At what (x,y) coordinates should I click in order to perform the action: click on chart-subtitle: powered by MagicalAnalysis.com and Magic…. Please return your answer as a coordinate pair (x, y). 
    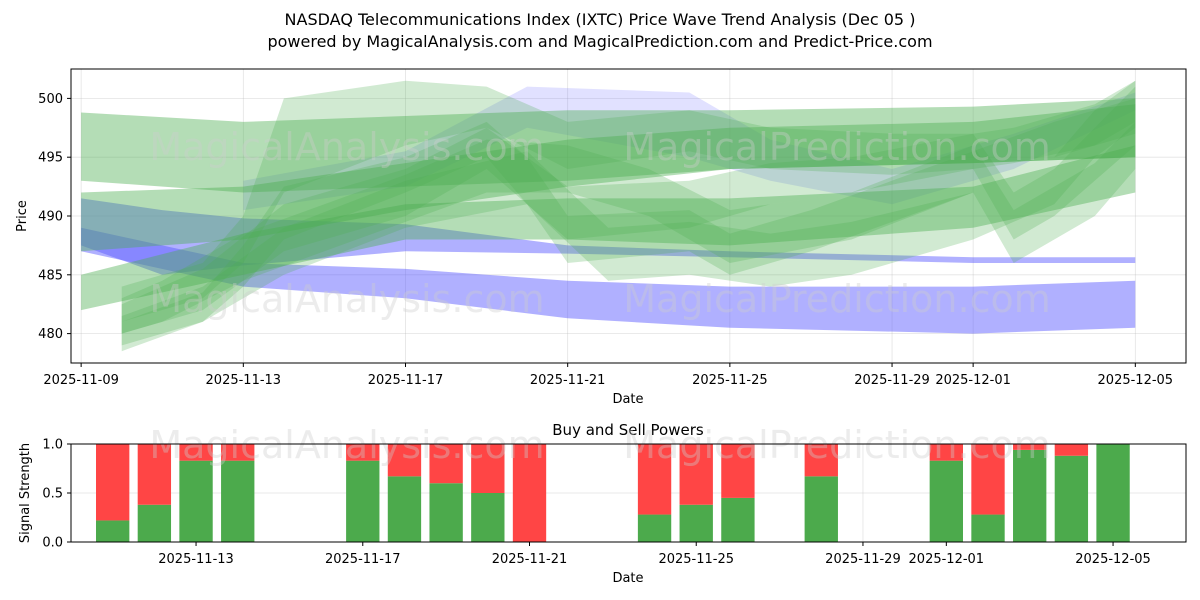
    Looking at the image, I should click on (599, 41).